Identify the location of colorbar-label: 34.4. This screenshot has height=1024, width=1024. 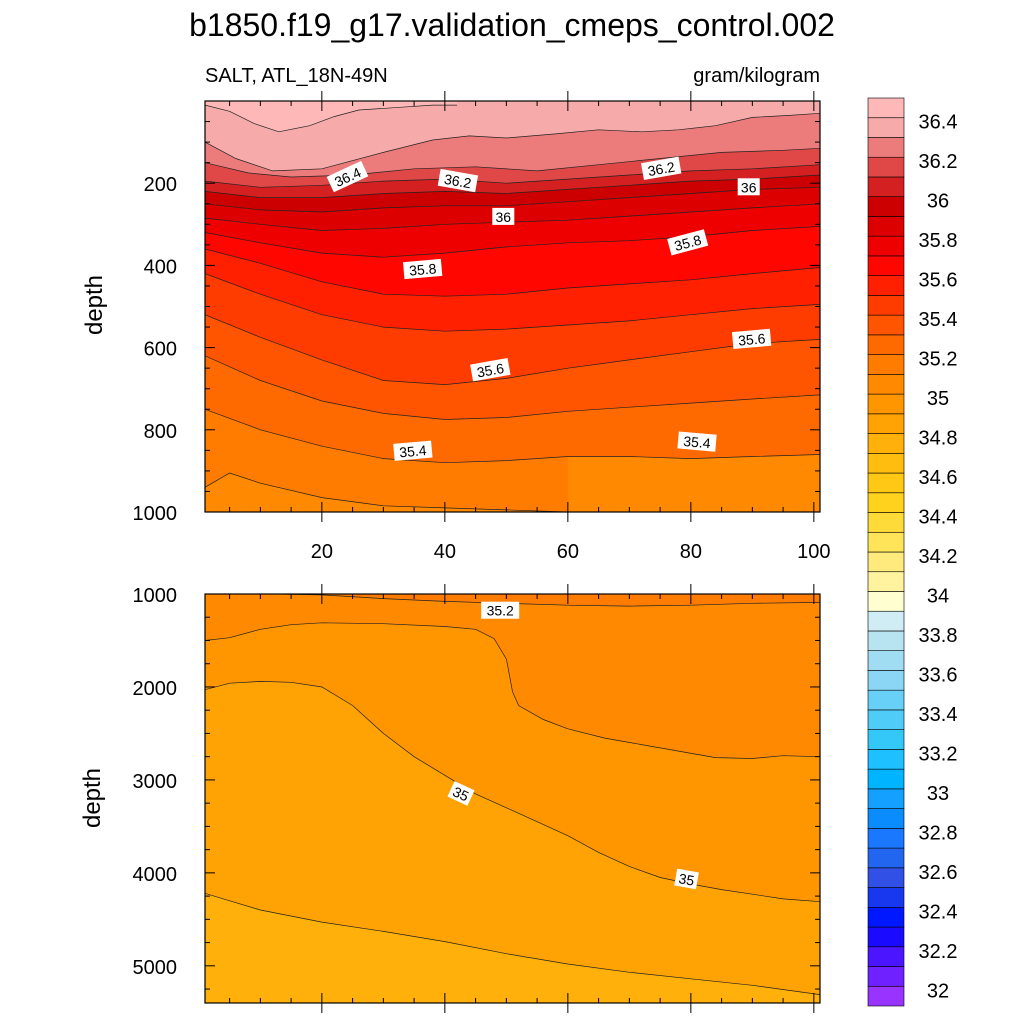
(938, 518).